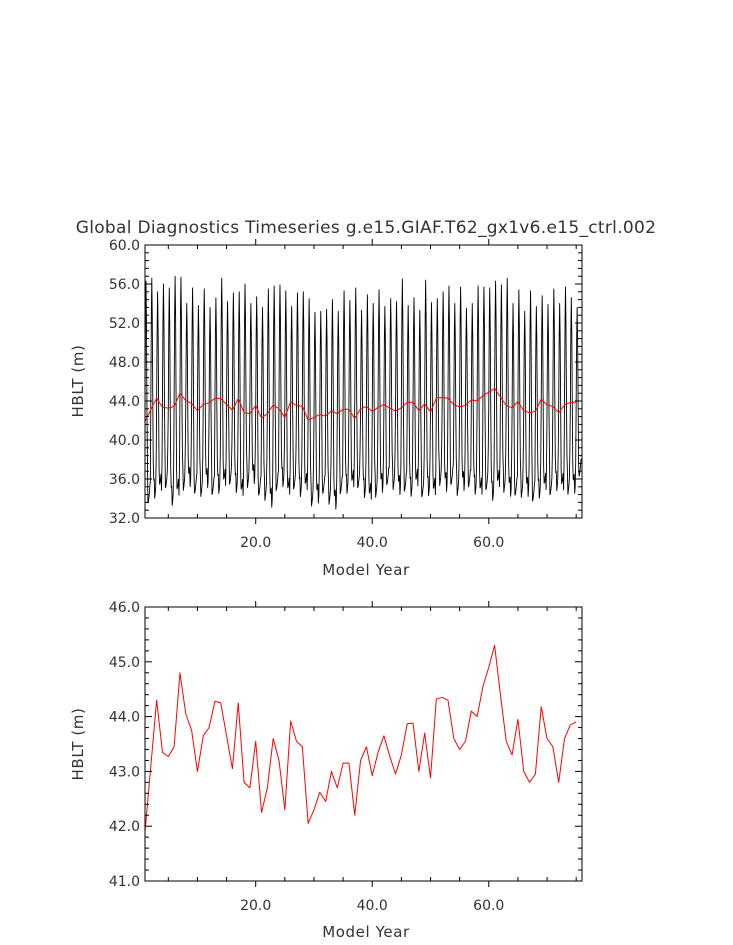  I want to click on y-tick-label: 45.0, so click(124, 663).